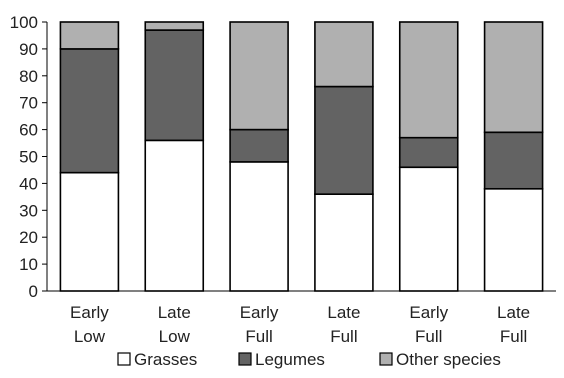 The image size is (564, 378). Describe the element at coordinates (33, 291) in the screenshot. I see `y-tick-label: 0` at that location.